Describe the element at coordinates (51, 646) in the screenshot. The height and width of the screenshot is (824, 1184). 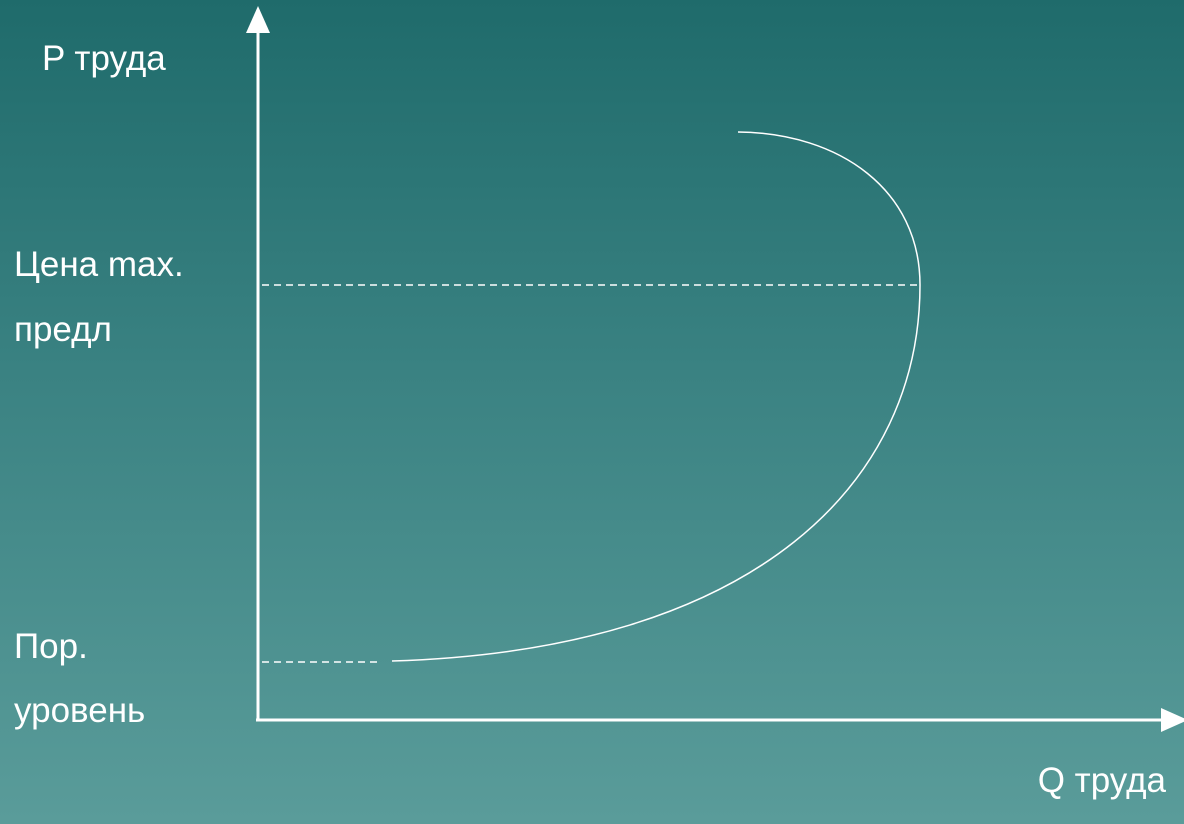
I see `threshold-level-label-line1: Пор.` at that location.